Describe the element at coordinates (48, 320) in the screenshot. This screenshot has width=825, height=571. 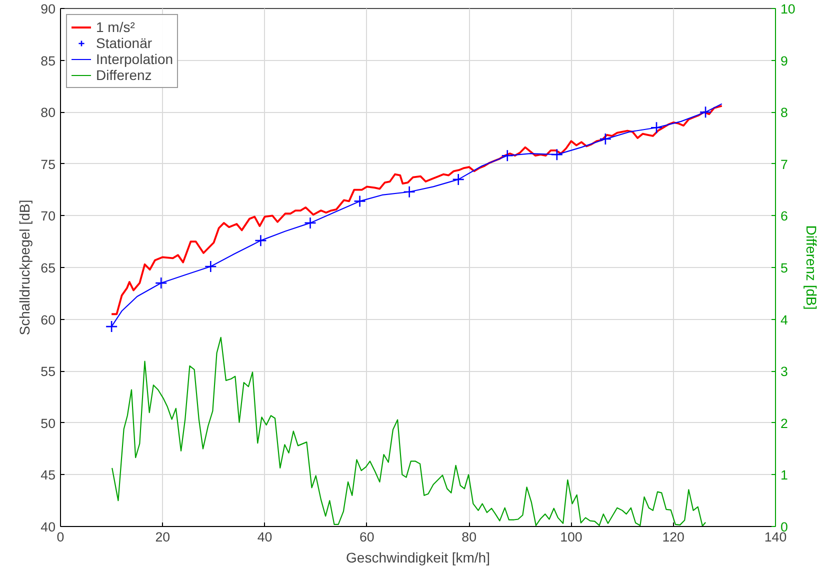
I see `y-tick-label: 60` at that location.